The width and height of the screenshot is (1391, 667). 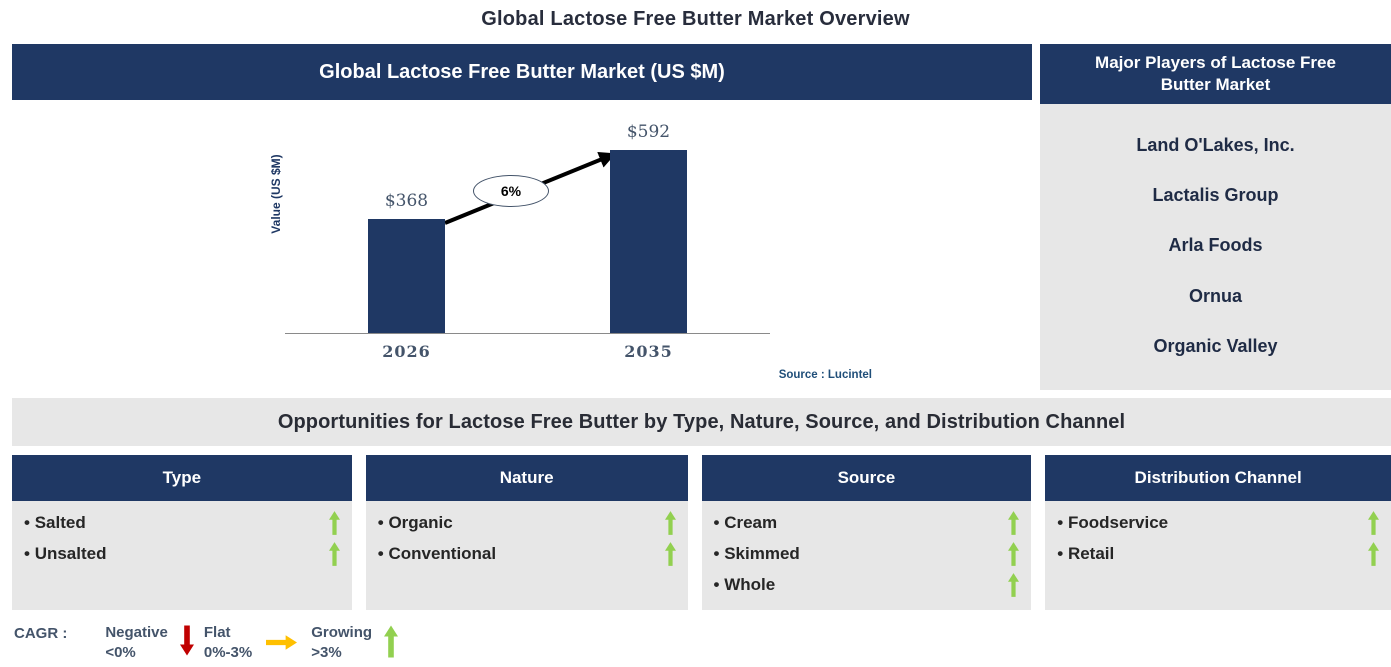 I want to click on source-attribution: Source : Lucintel, so click(x=825, y=375).